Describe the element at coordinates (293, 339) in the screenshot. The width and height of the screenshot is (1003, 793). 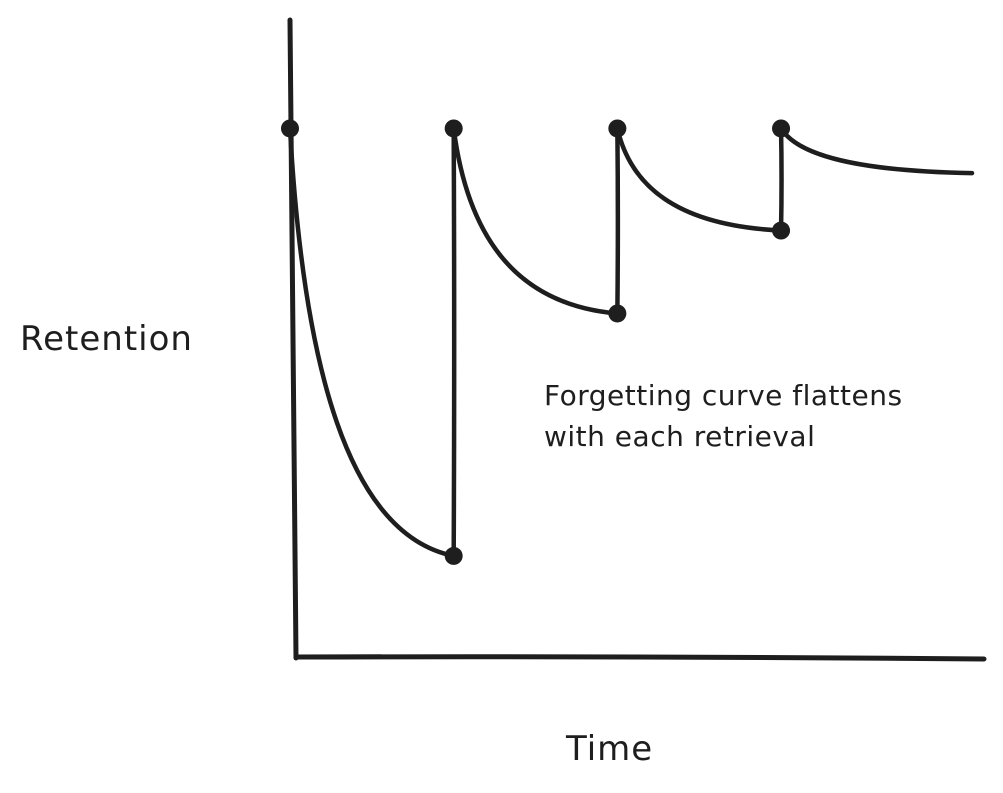
I see `y-axis` at that location.